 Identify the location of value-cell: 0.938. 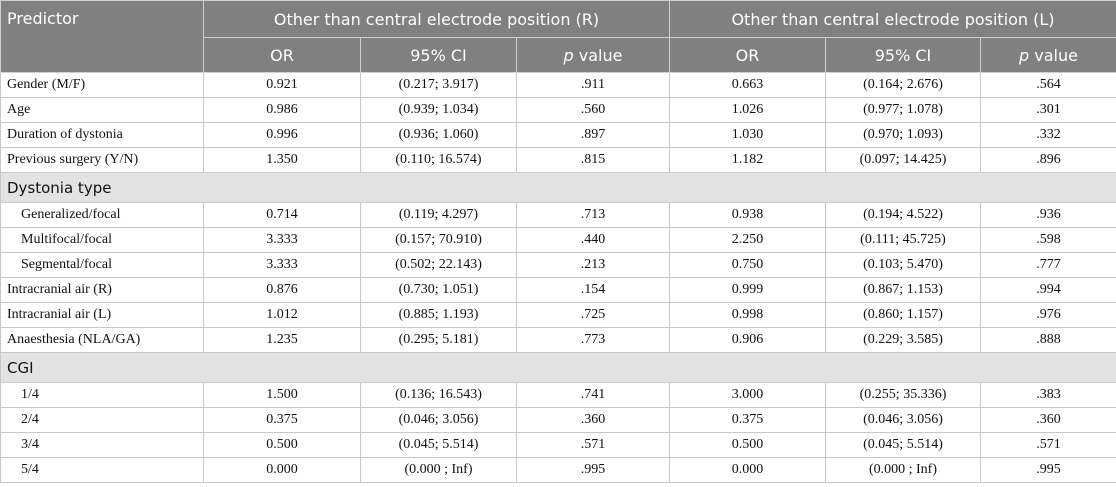
(747, 215).